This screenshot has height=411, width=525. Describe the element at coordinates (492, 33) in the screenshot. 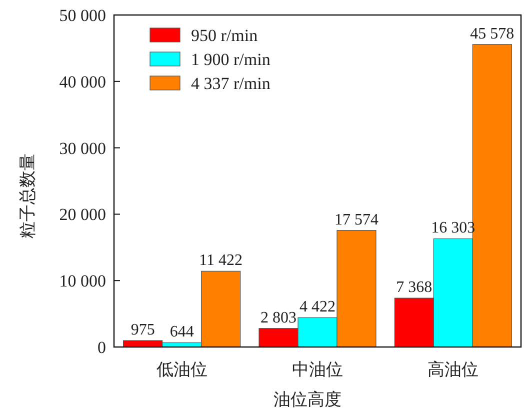

I see `data-label: 45 578` at that location.